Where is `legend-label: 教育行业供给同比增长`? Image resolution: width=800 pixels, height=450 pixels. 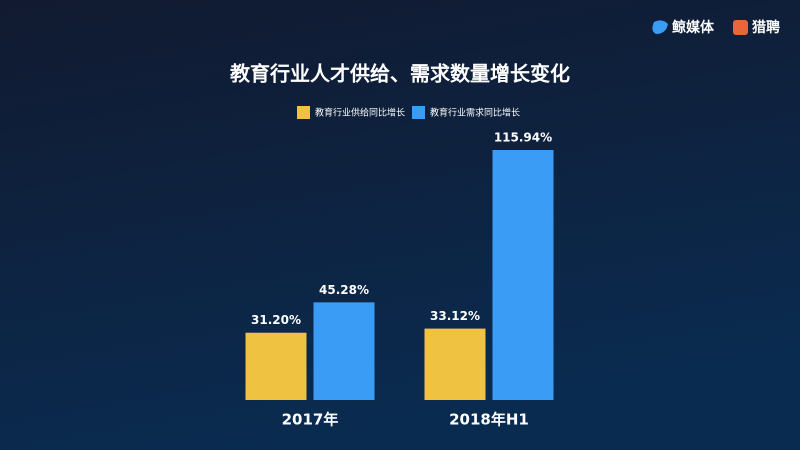
legend-label: 教育行业供给同比增长 is located at coordinates (360, 113).